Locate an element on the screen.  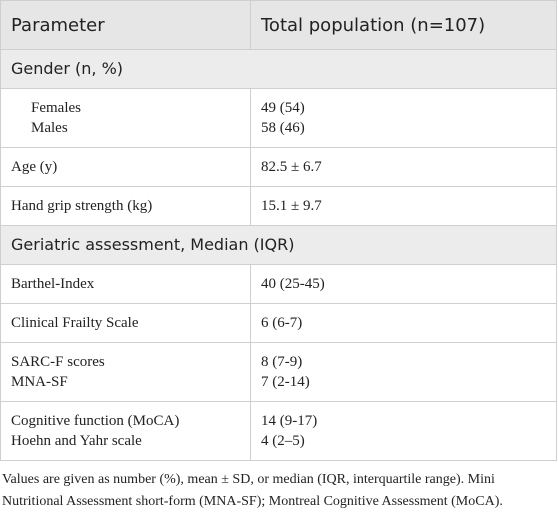
parameter: Females is located at coordinates (56, 108).